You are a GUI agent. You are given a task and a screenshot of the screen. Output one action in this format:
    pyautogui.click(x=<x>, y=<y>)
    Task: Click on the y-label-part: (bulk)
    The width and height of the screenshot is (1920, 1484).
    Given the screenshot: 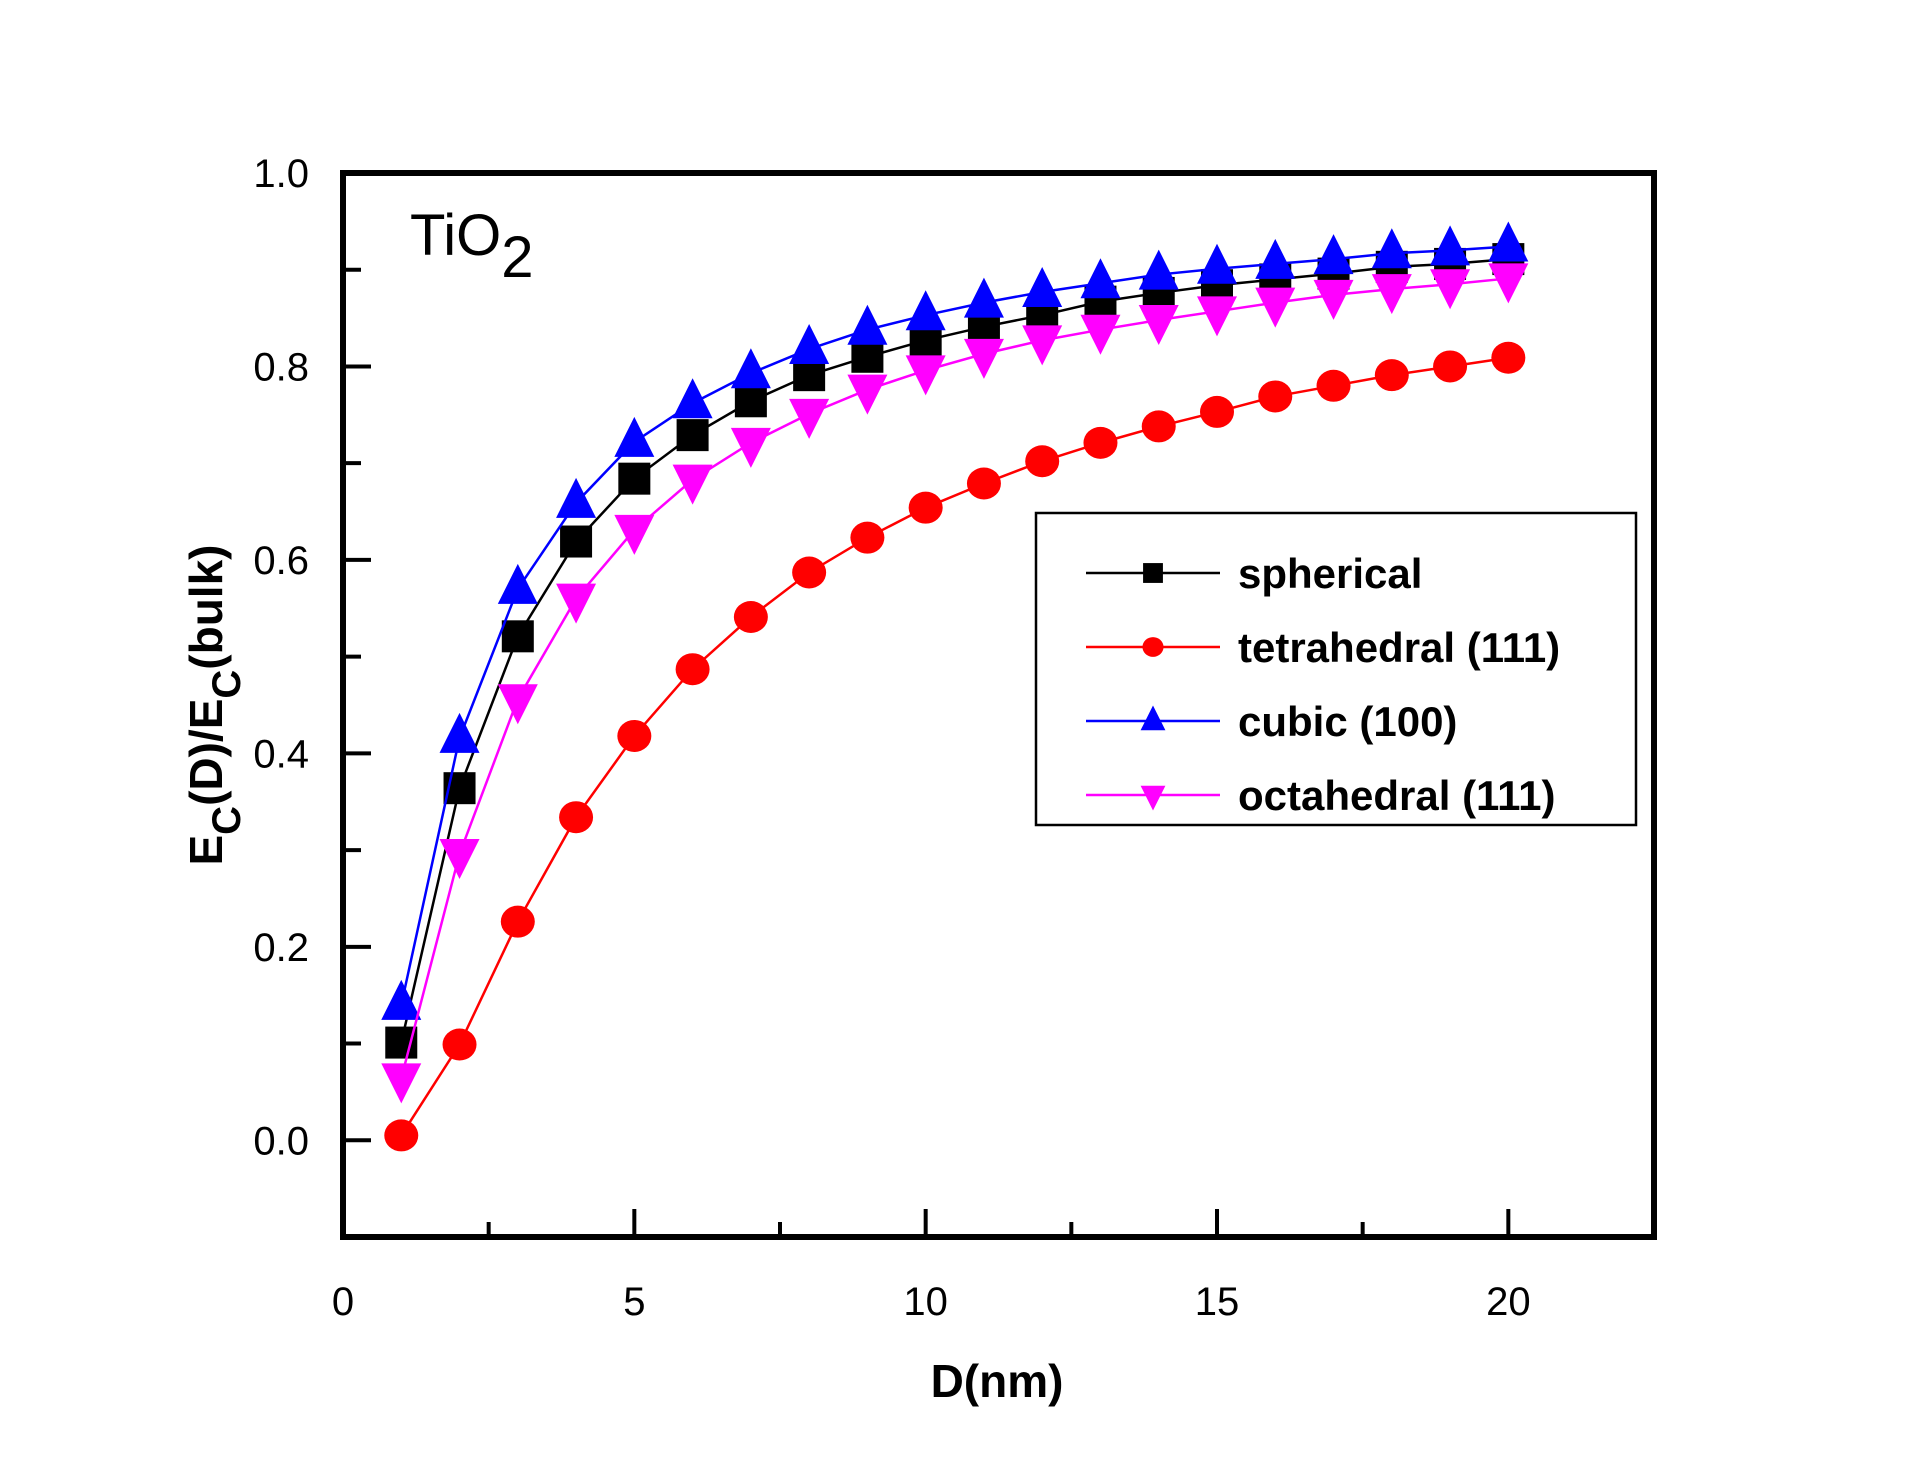 What is the action you would take?
    pyautogui.click(x=206, y=607)
    